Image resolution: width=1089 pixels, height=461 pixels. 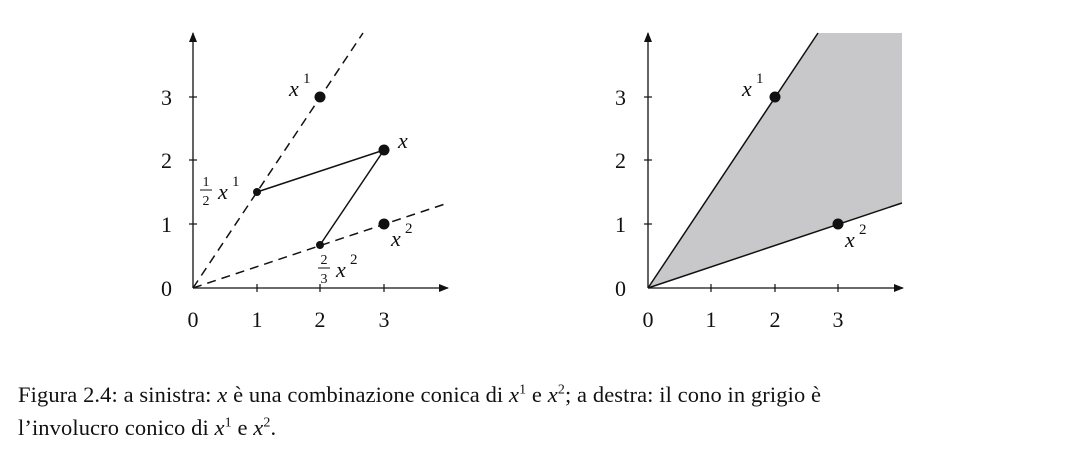 What do you see at coordinates (166, 160) in the screenshot?
I see `left-y-tick-2: 2` at bounding box center [166, 160].